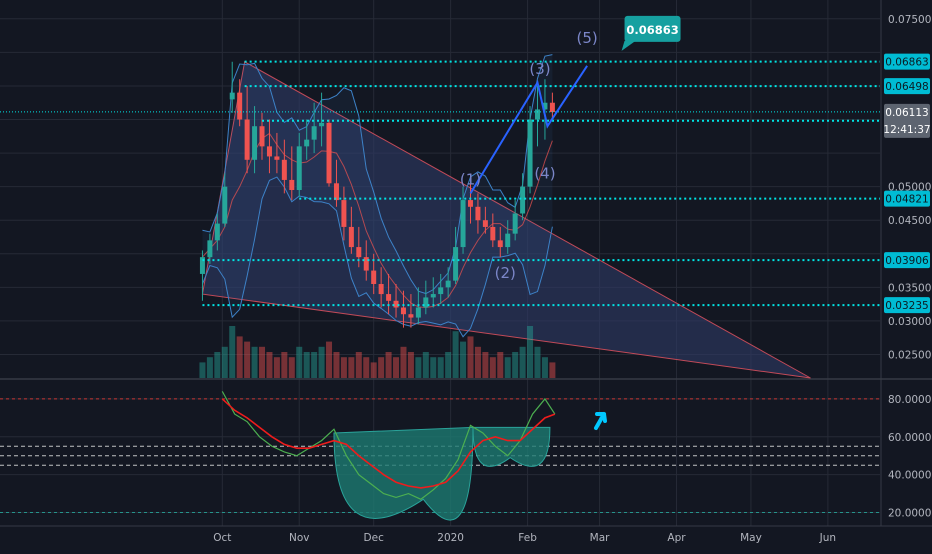 The image size is (932, 554). I want to click on elliott-wave-drawing: (1) (2) (3) (4) (5) 0.06863, so click(570, 148).